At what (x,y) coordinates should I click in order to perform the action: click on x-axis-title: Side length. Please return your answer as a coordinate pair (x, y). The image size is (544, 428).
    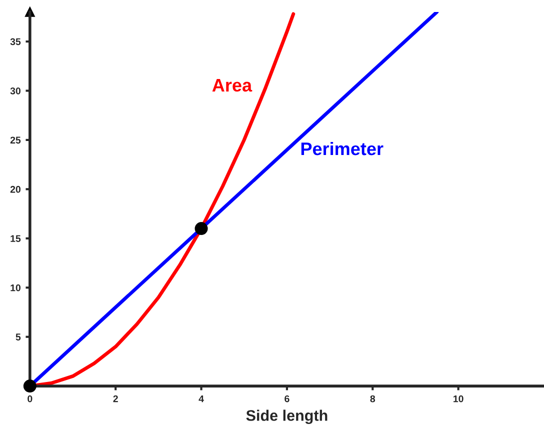
    Looking at the image, I should click on (287, 417).